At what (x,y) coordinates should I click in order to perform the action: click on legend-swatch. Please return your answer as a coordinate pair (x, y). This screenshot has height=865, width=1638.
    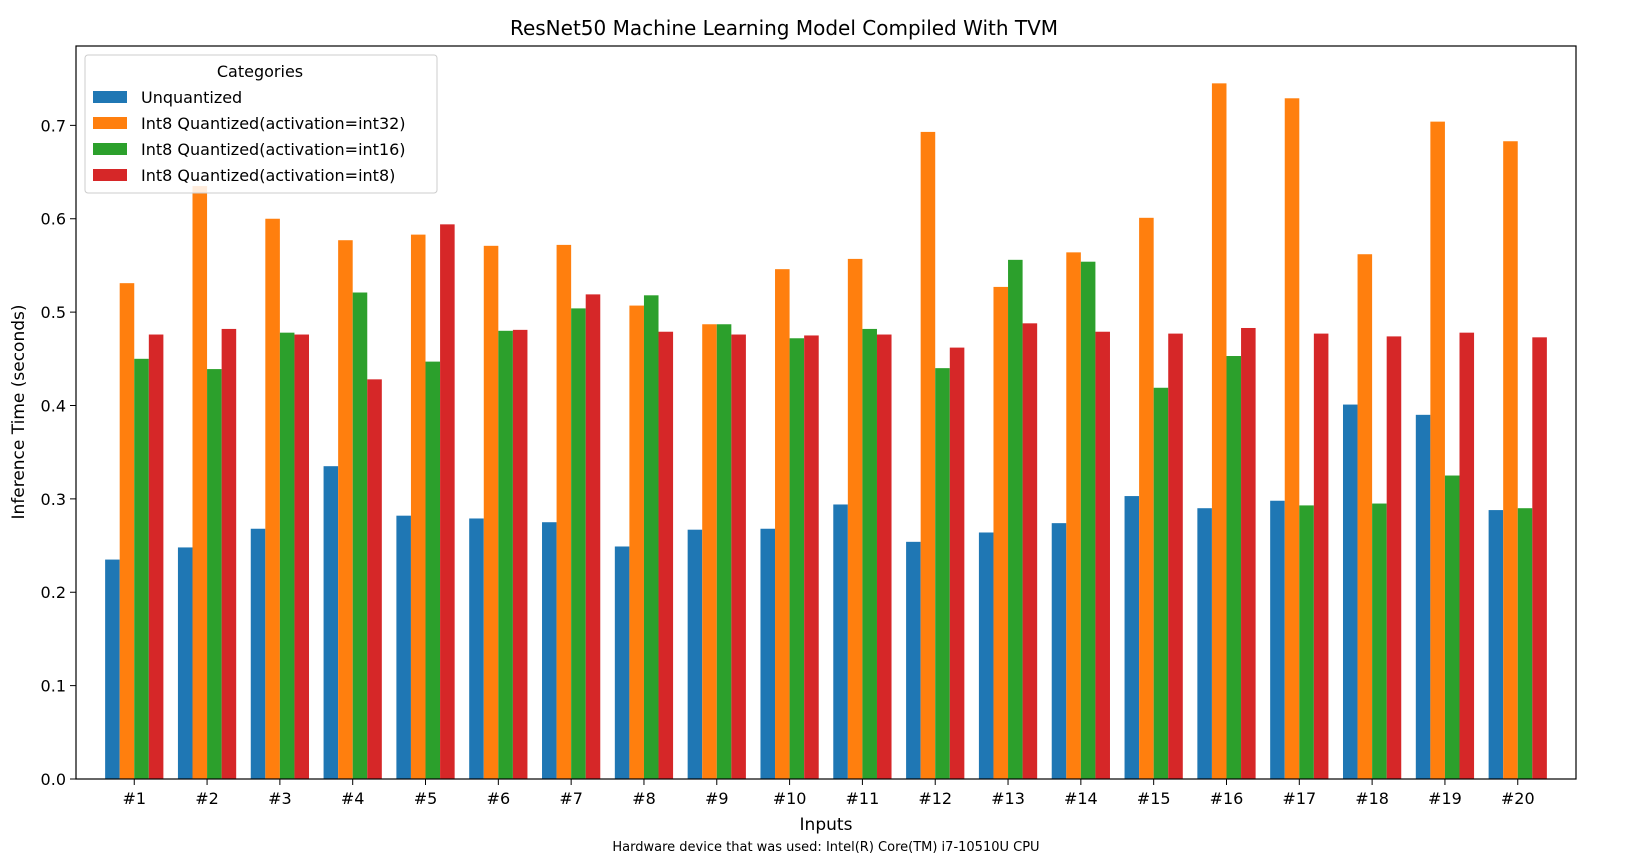
    Looking at the image, I should click on (110, 123).